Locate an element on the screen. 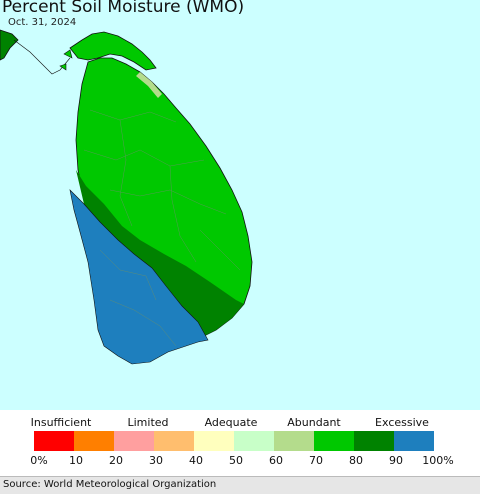 The height and width of the screenshot is (494, 480). region-blue is located at coordinates (139, 277).